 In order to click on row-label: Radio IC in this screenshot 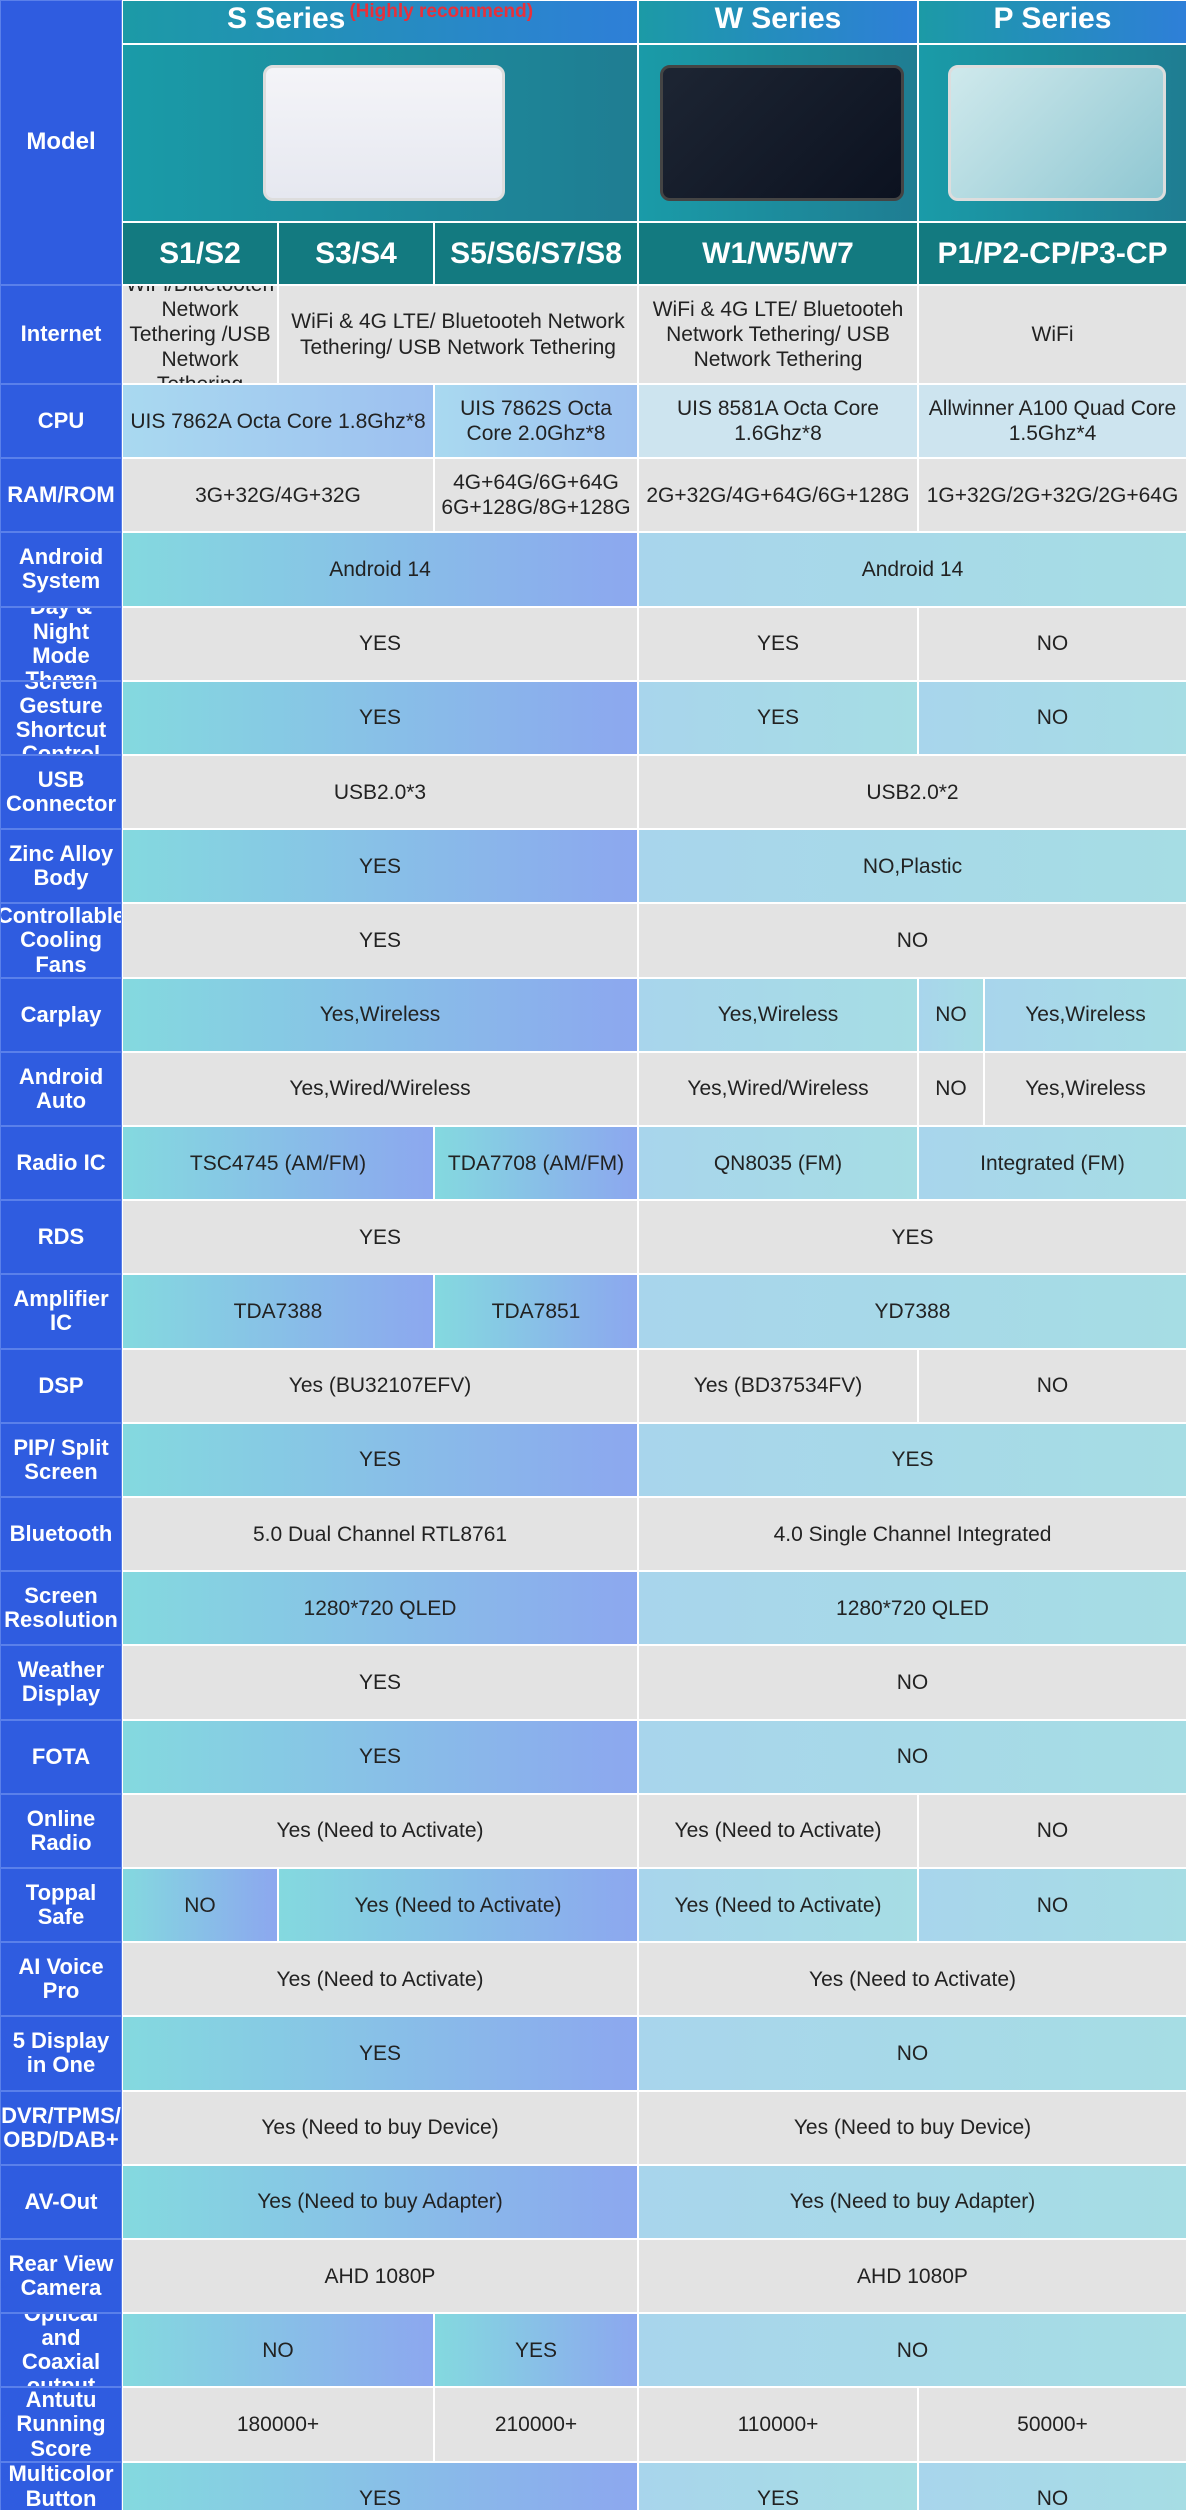, I will do `click(61, 1163)`.